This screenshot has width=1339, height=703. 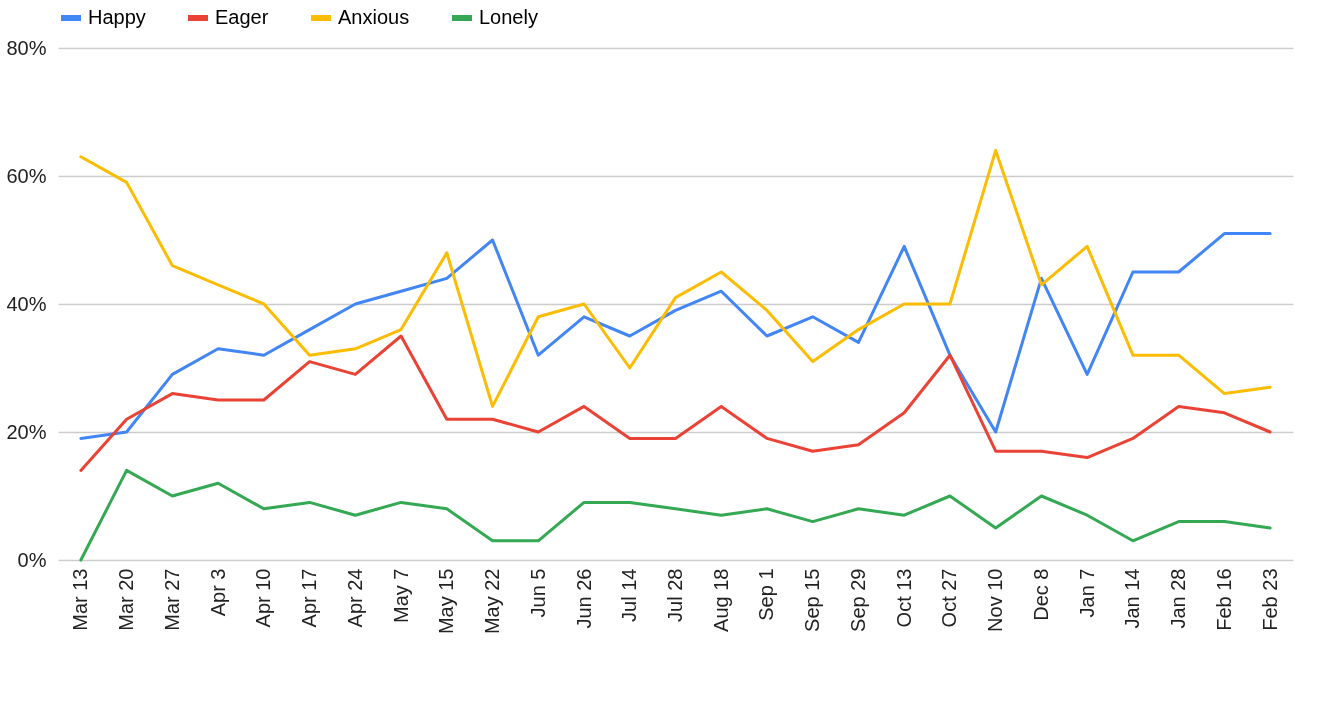 I want to click on x-tick-label: Jul 14, so click(x=629, y=595).